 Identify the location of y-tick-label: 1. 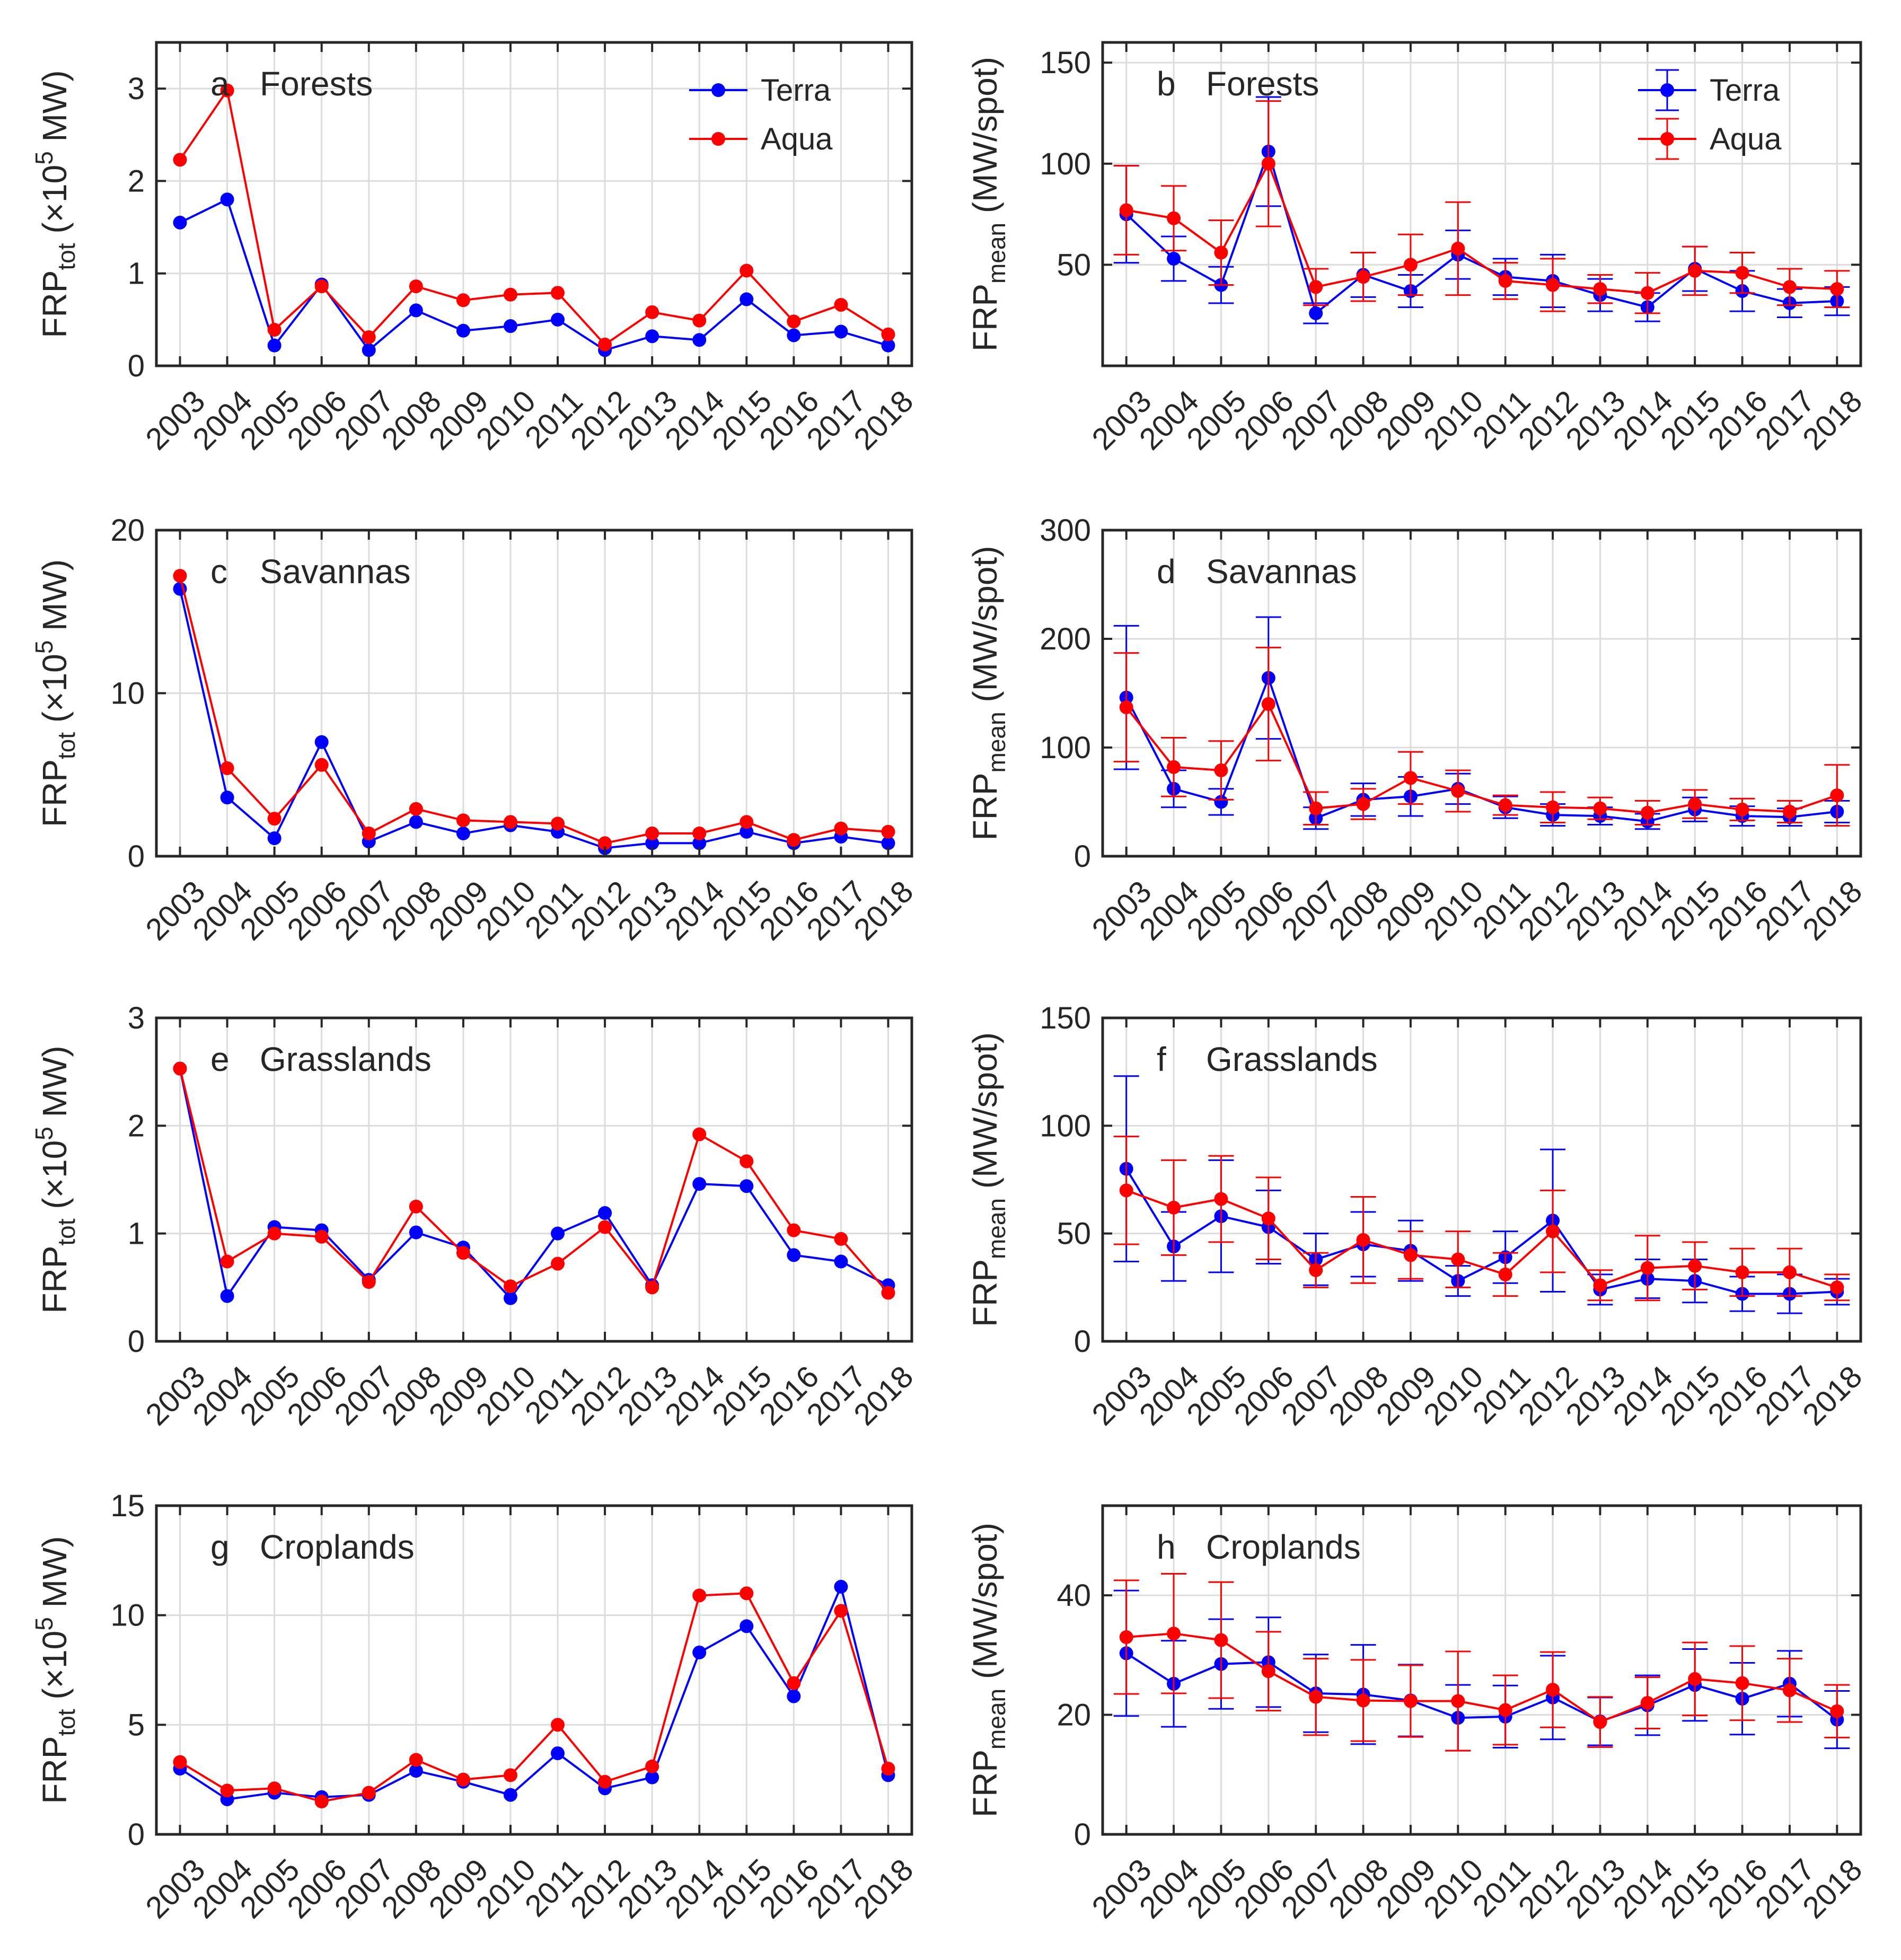
(137, 1234).